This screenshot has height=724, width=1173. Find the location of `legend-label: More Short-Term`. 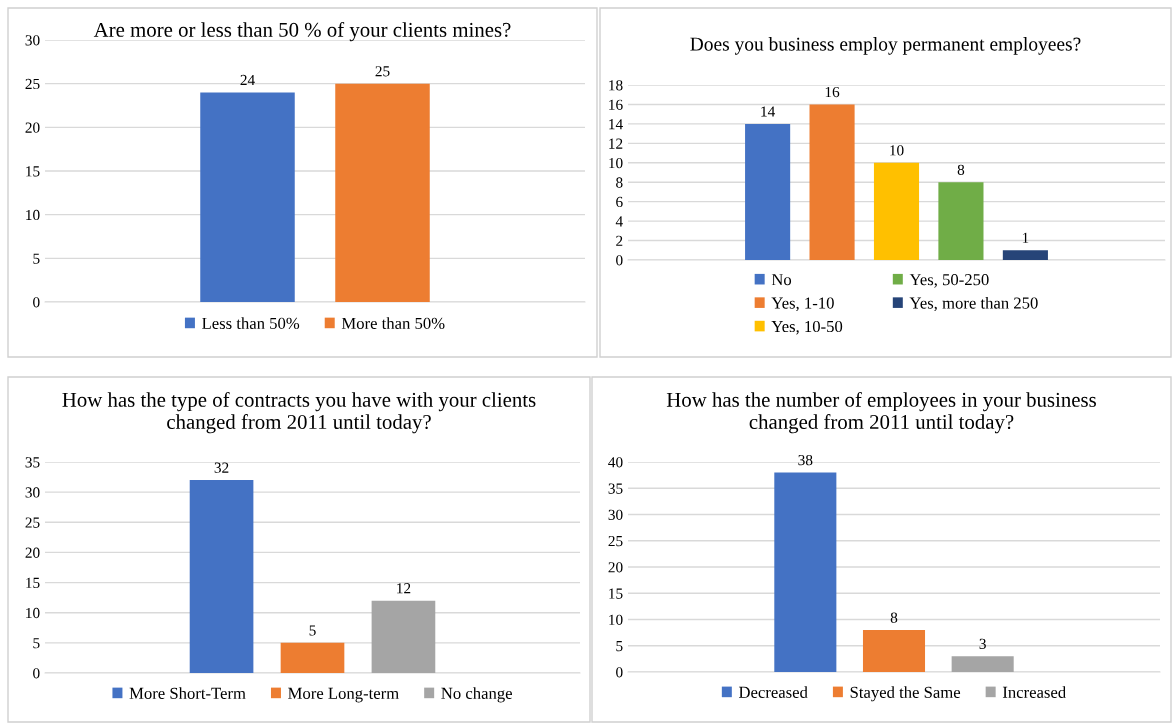

legend-label: More Short-Term is located at coordinates (187, 693).